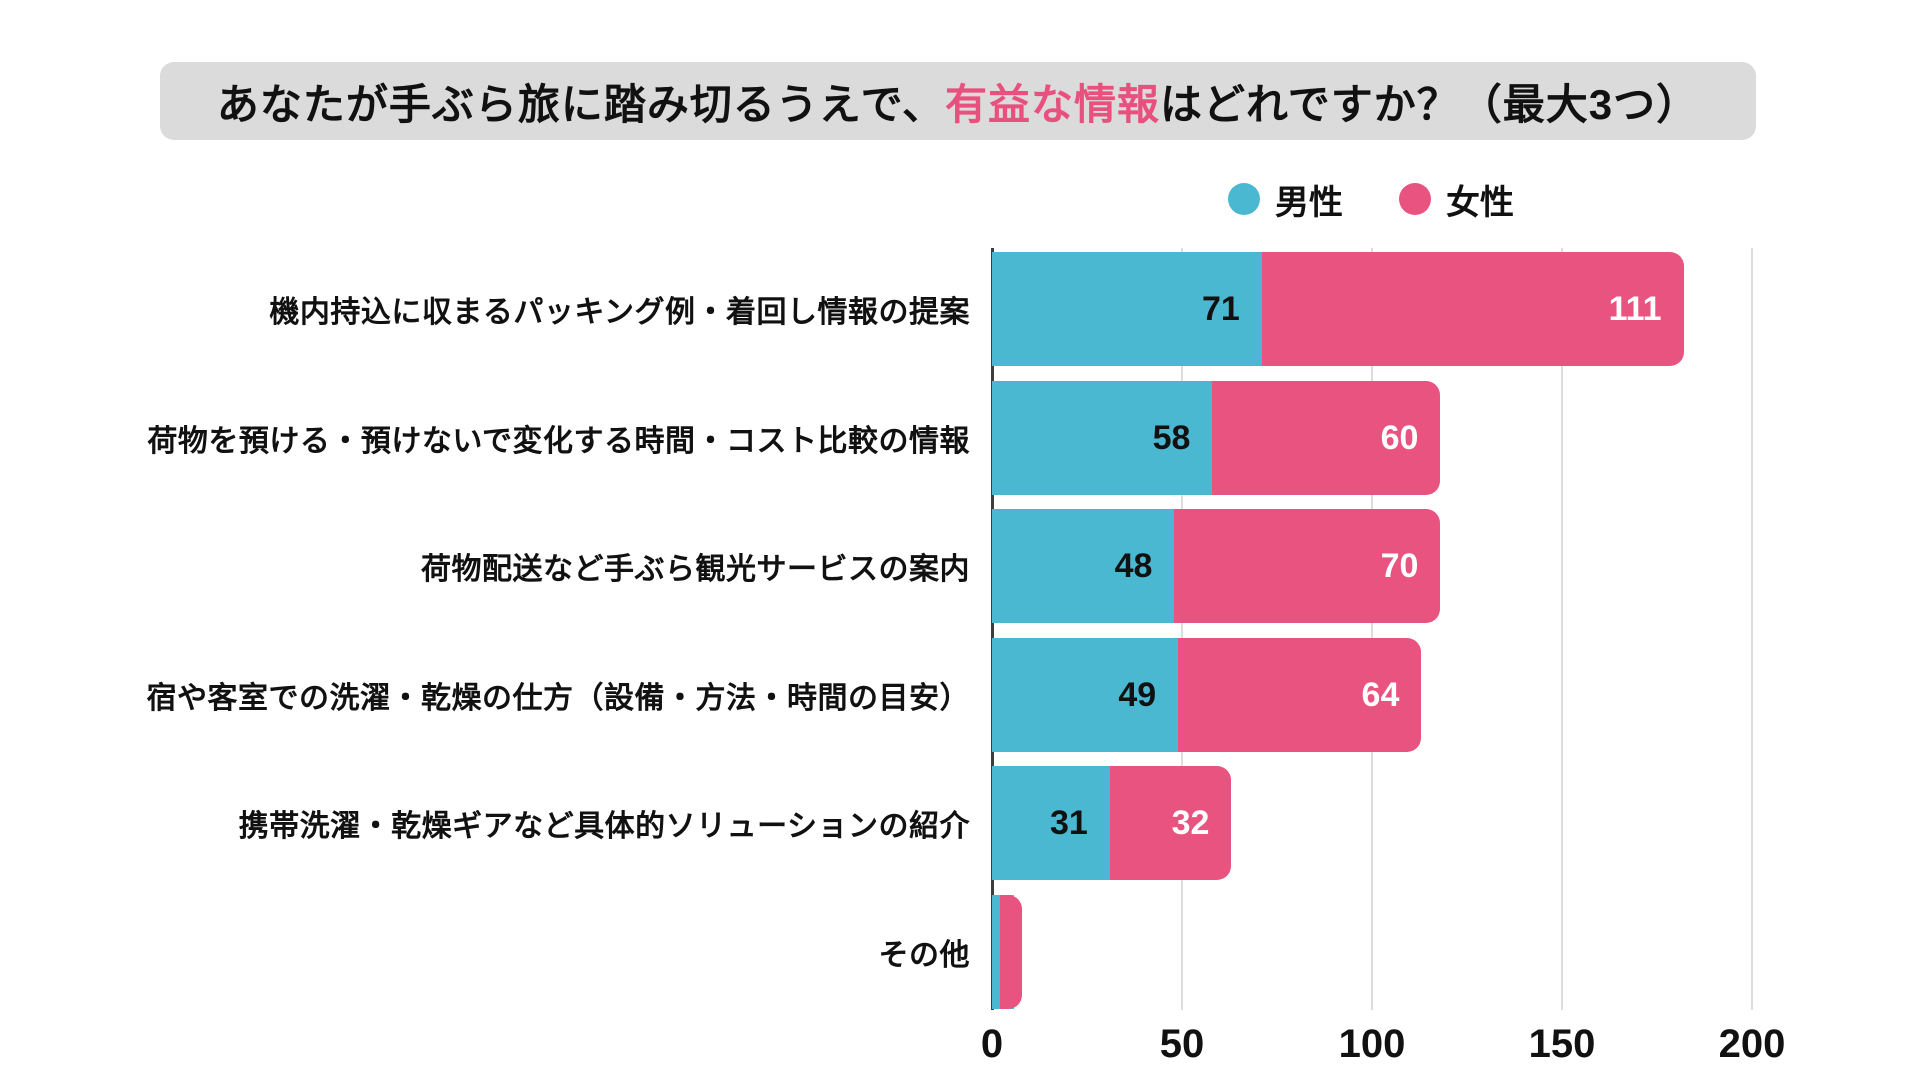 The height and width of the screenshot is (1080, 1920). What do you see at coordinates (992, 1044) in the screenshot?
I see `x-axis-tick-0: 0` at bounding box center [992, 1044].